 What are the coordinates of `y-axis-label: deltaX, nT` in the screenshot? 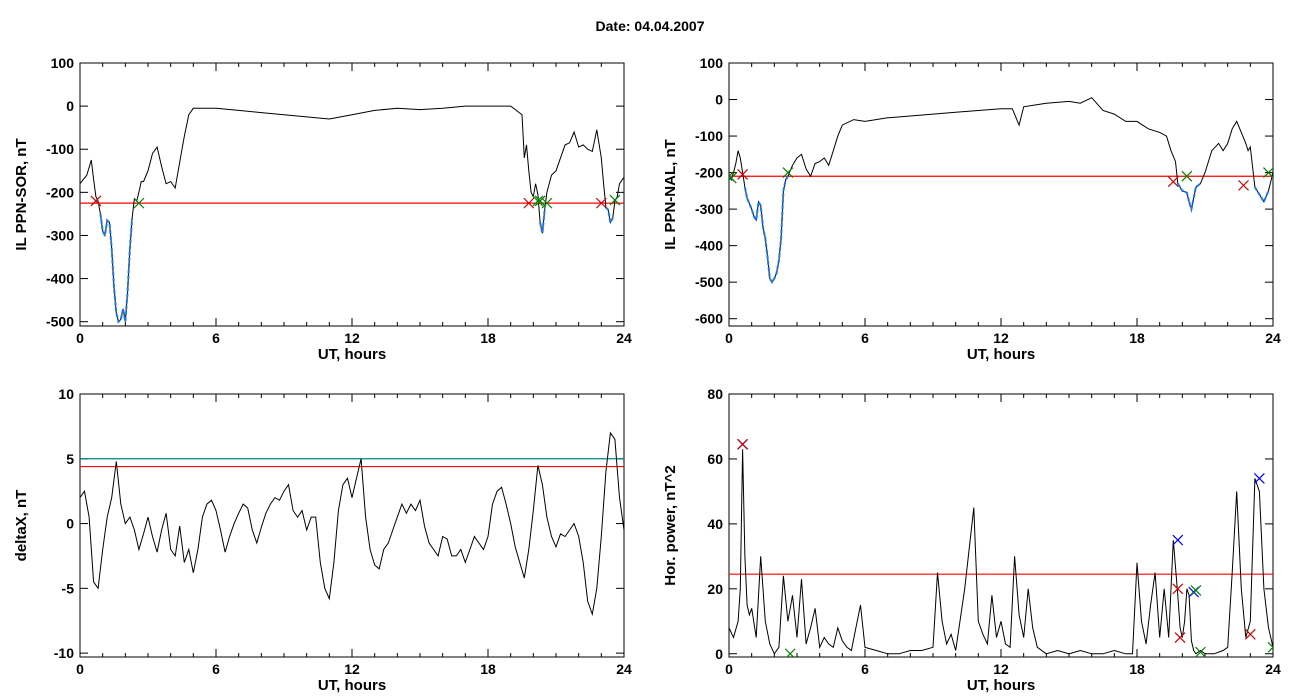 It's located at (21, 526).